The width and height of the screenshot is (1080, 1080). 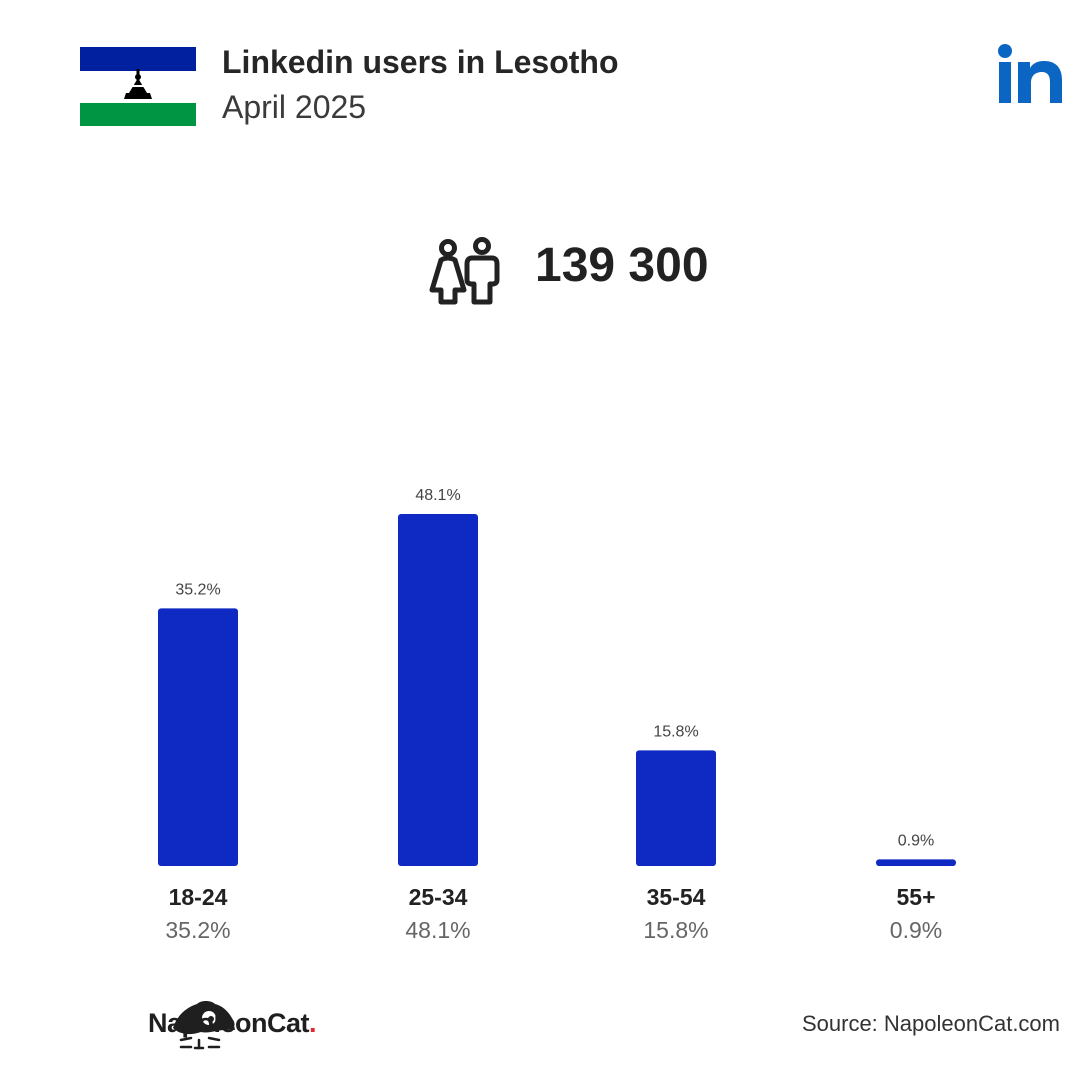 I want to click on category-label: 35-54, so click(x=676, y=897).